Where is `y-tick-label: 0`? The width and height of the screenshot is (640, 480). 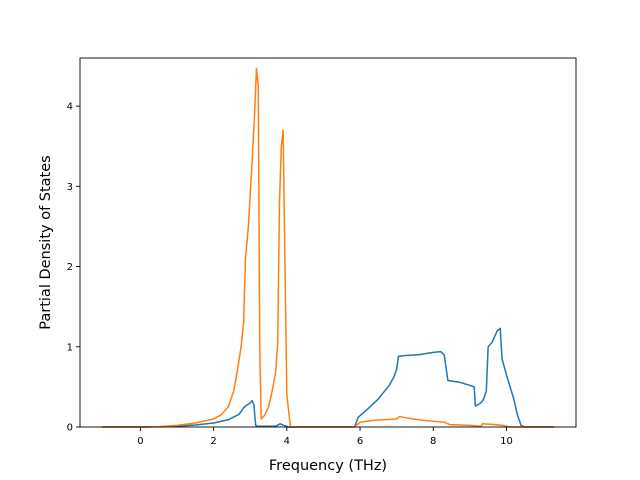 y-tick-label: 0 is located at coordinates (70, 428).